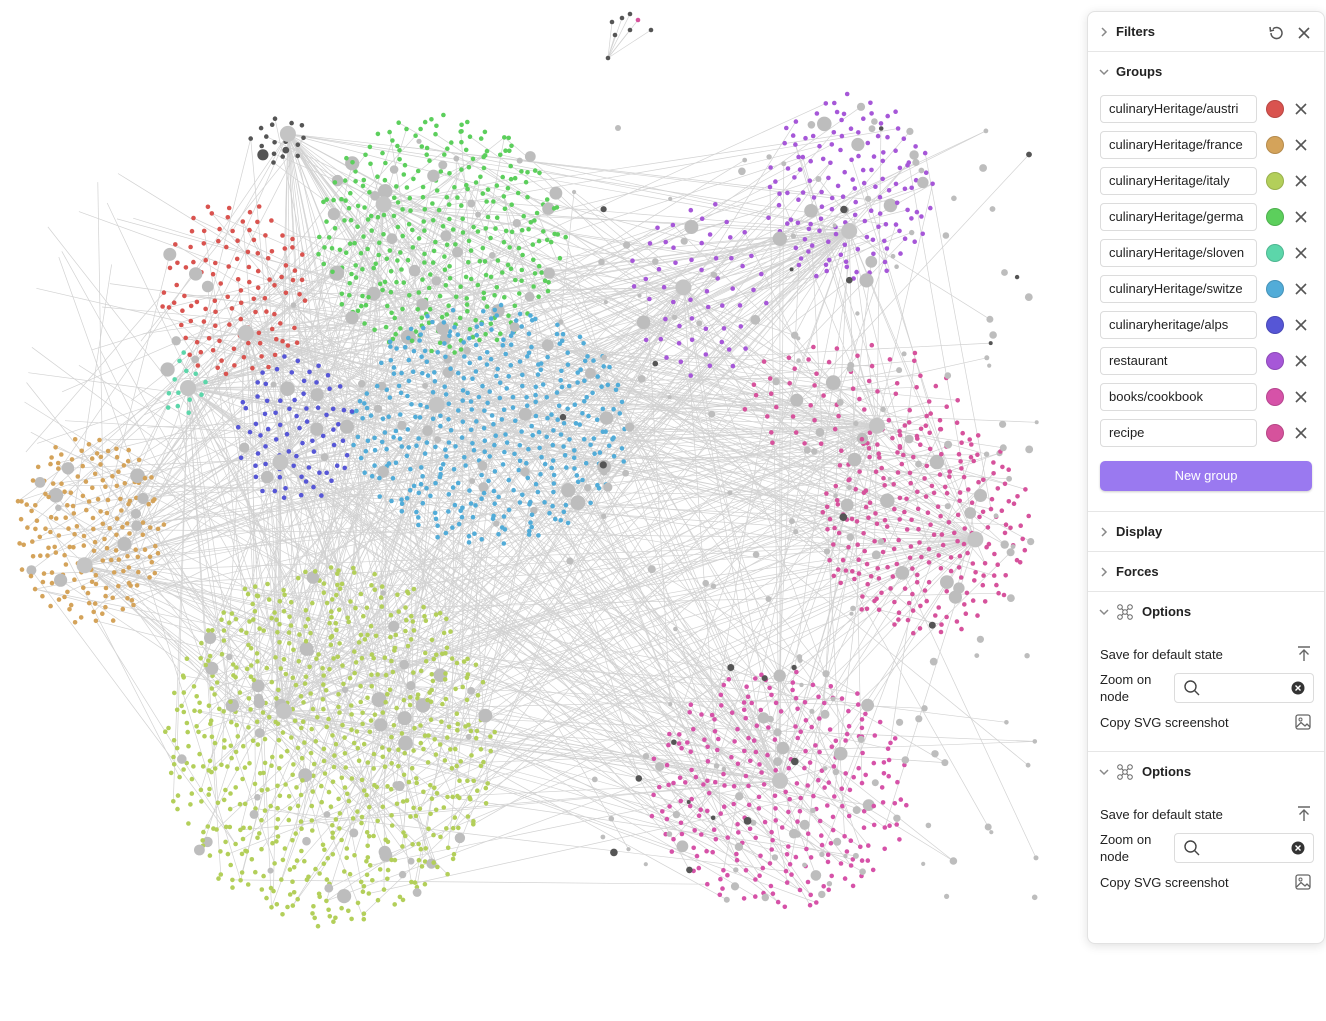 The width and height of the screenshot is (1326, 1021). What do you see at coordinates (1178, 109) in the screenshot?
I see `group-query-input: culinaryHeritage/austri` at bounding box center [1178, 109].